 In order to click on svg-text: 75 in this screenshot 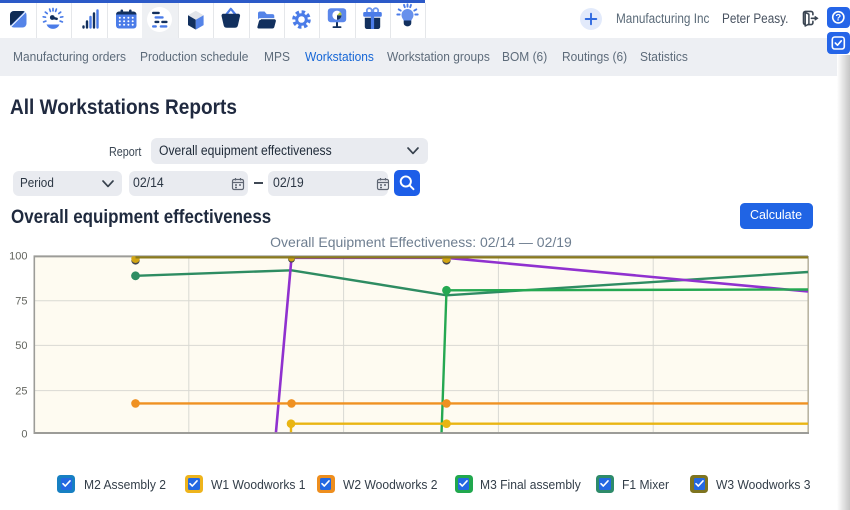, I will do `click(21, 302)`.